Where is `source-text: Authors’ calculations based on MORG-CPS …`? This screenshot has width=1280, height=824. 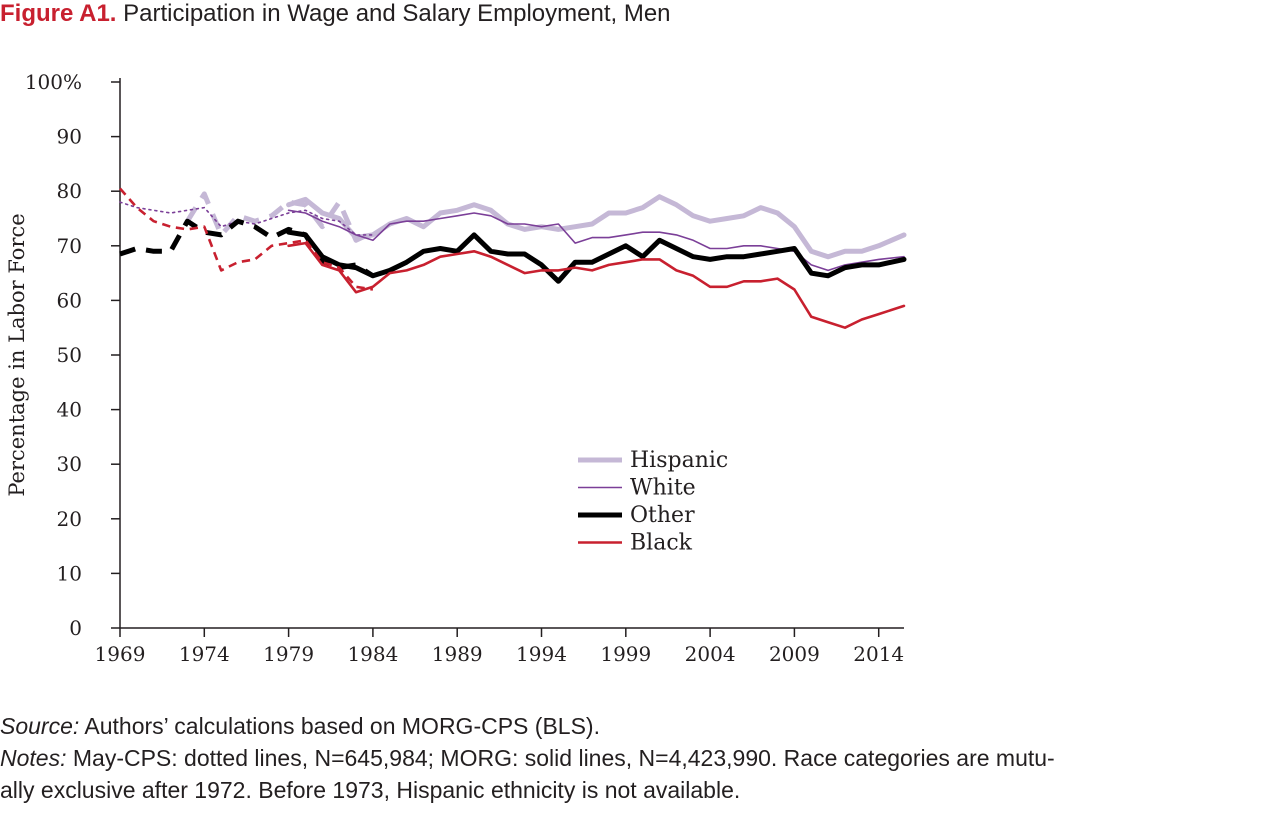
source-text: Authors’ calculations based on MORG-CPS … is located at coordinates (342, 726).